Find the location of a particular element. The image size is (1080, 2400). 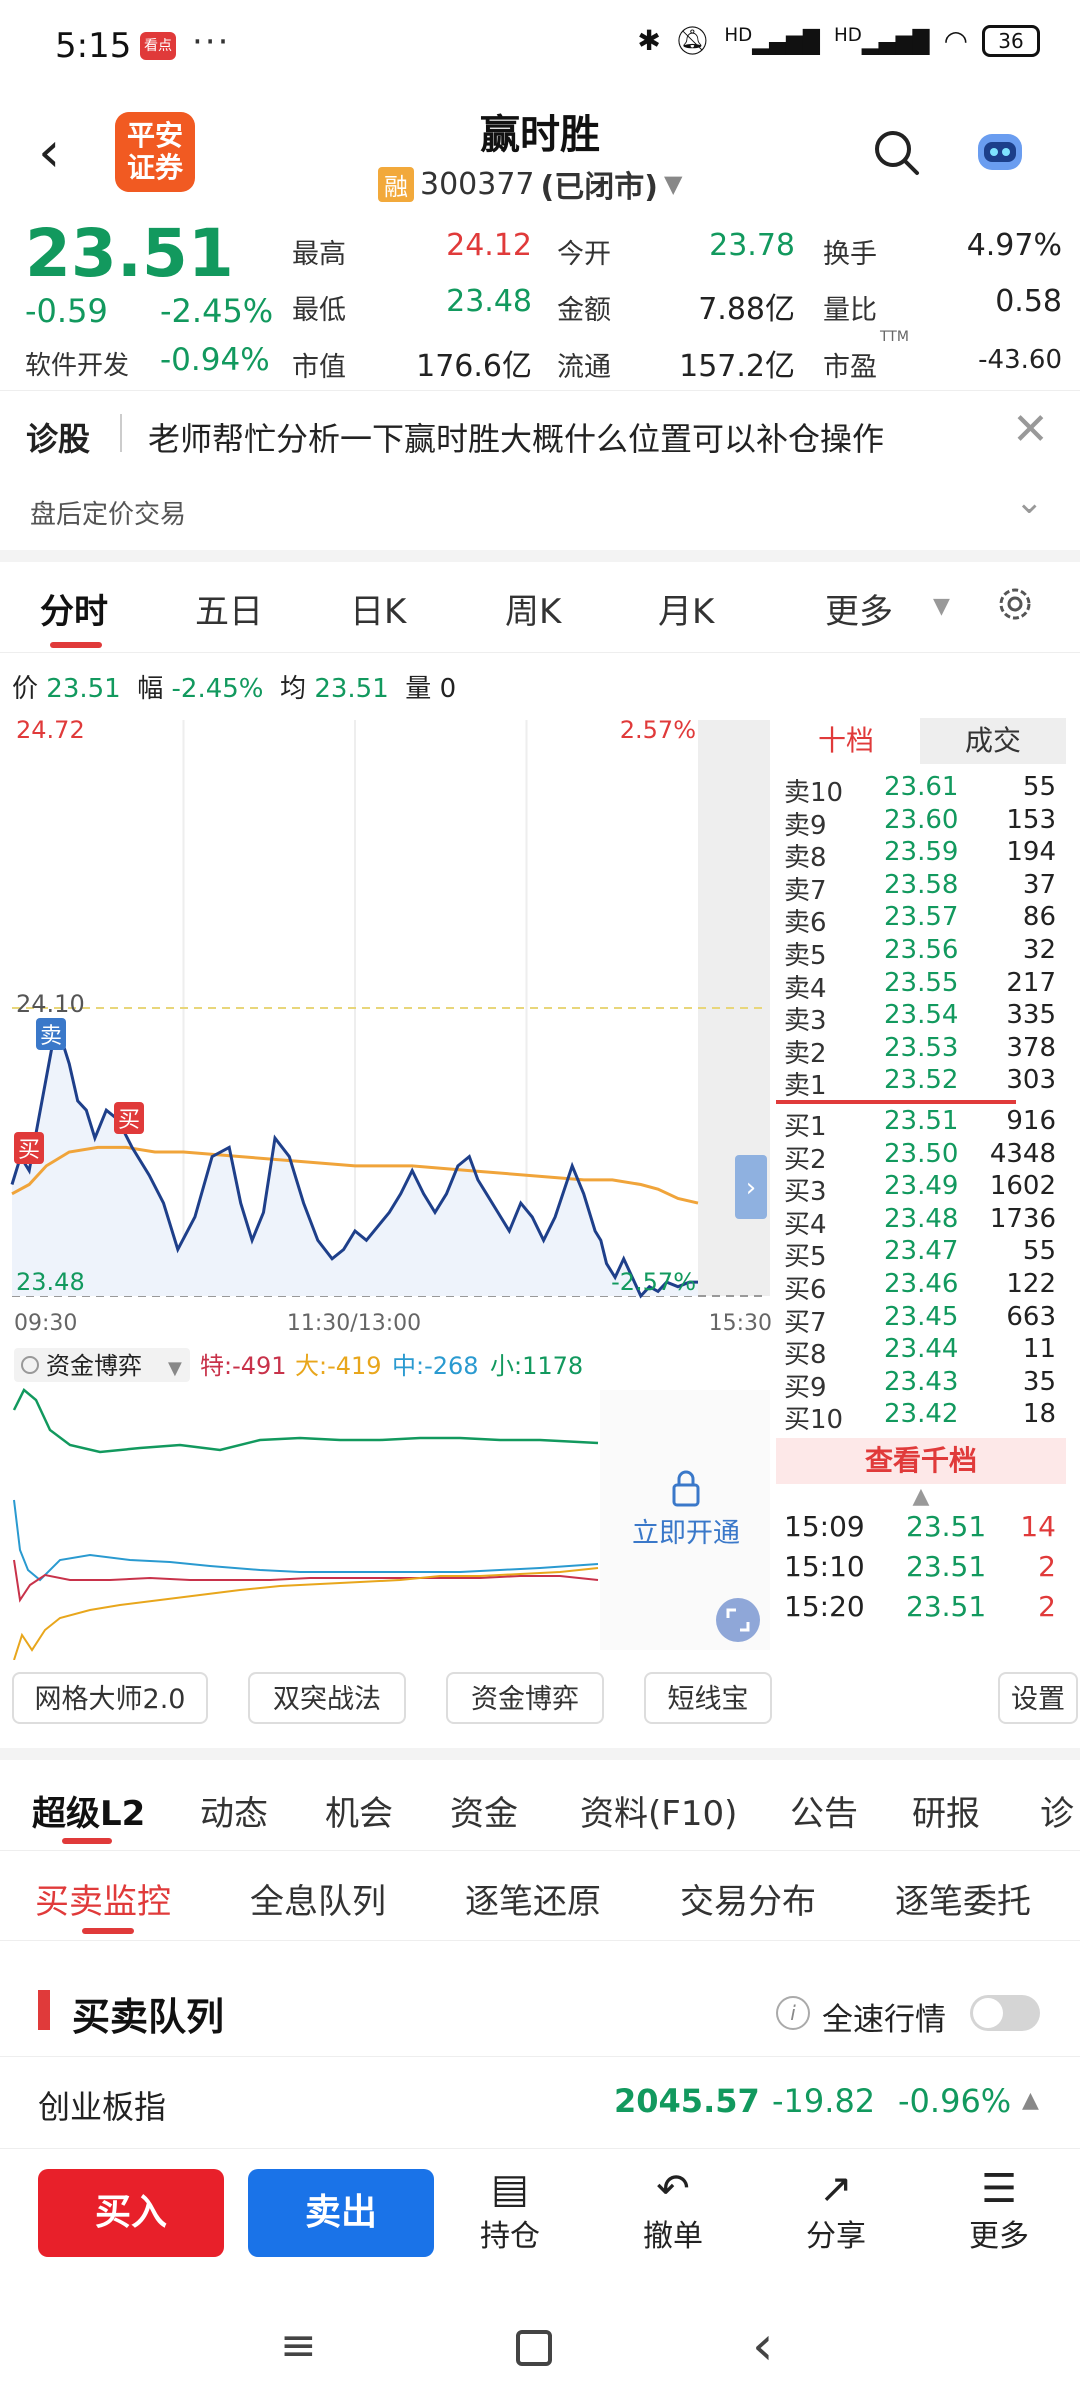

short-line-button: 短线宝 is located at coordinates (708, 1698).